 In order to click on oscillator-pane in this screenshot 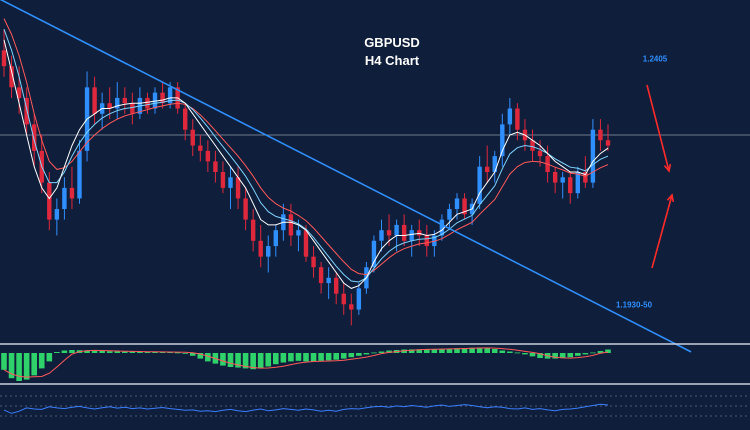, I will do `click(375, 406)`.